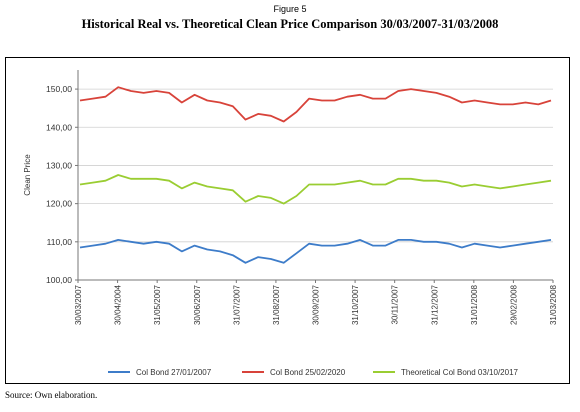 This screenshot has height=412, width=580. Describe the element at coordinates (276, 304) in the screenshot. I see `x-tick-label: 31/08/2007` at that location.